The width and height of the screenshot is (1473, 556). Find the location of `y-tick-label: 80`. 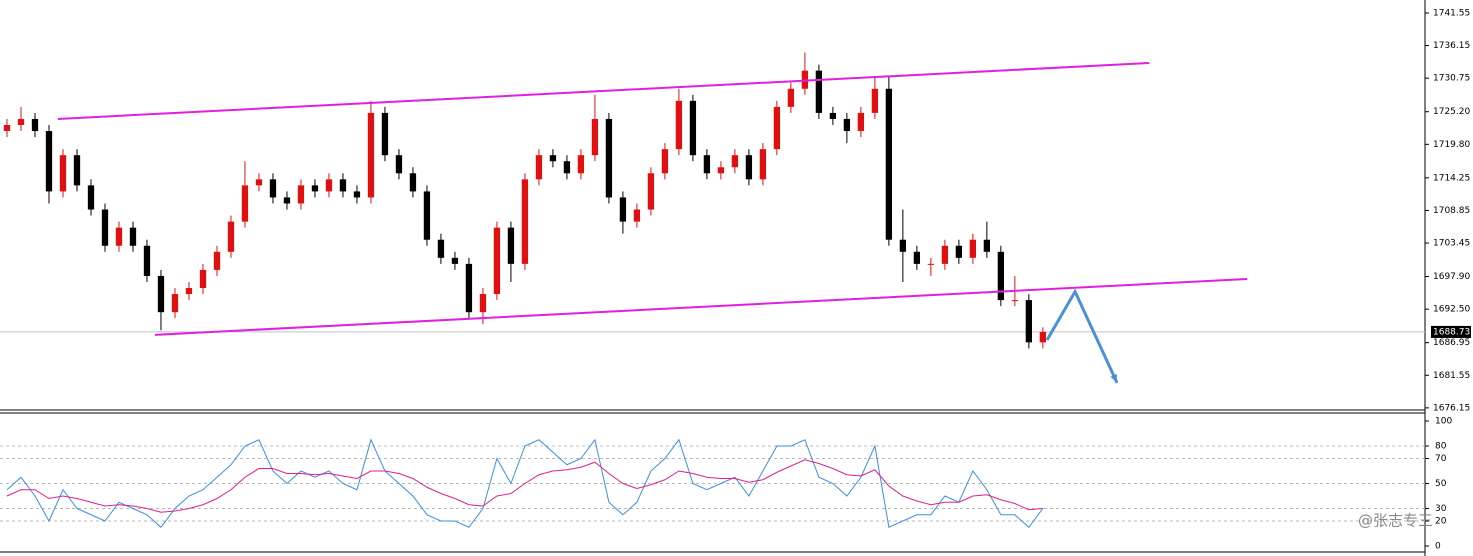

y-tick-label: 80 is located at coordinates (1441, 447).